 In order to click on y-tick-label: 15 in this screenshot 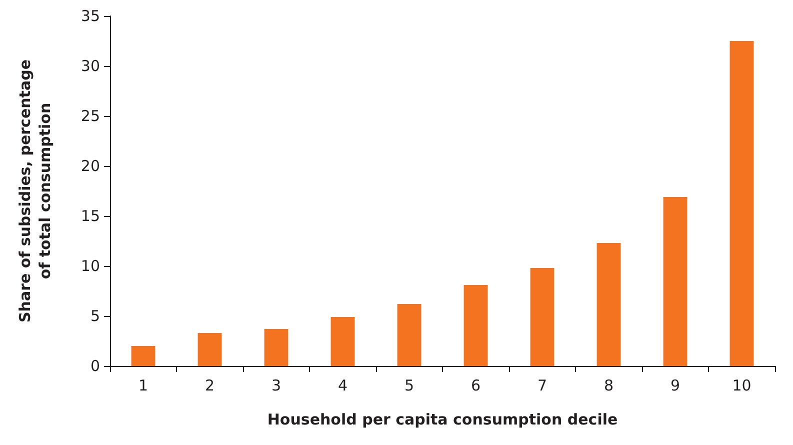, I will do `click(90, 216)`.